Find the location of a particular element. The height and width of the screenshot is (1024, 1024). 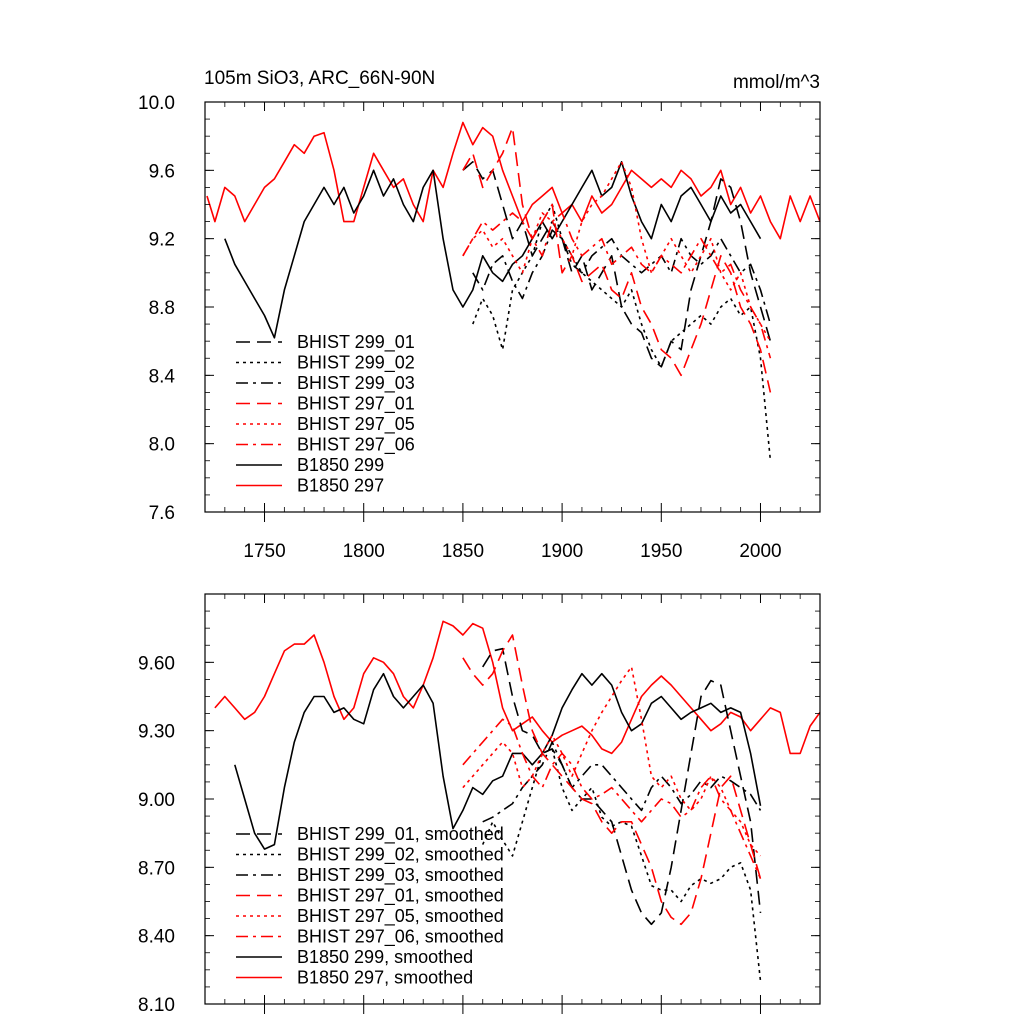

bottom-series-bhist-299-02-smoothed is located at coordinates (621, 865).